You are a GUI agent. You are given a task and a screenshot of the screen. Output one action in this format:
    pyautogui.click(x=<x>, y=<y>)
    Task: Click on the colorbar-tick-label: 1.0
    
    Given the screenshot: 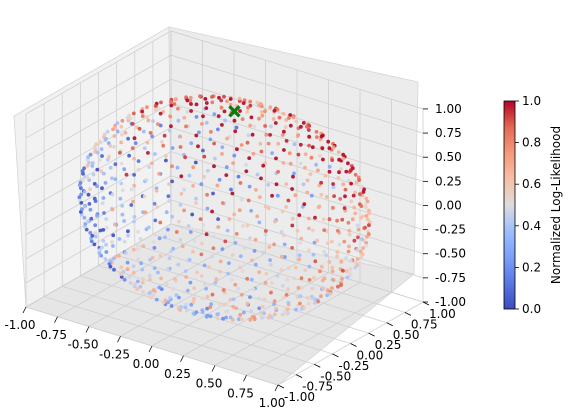 What is the action you would take?
    pyautogui.click(x=531, y=101)
    